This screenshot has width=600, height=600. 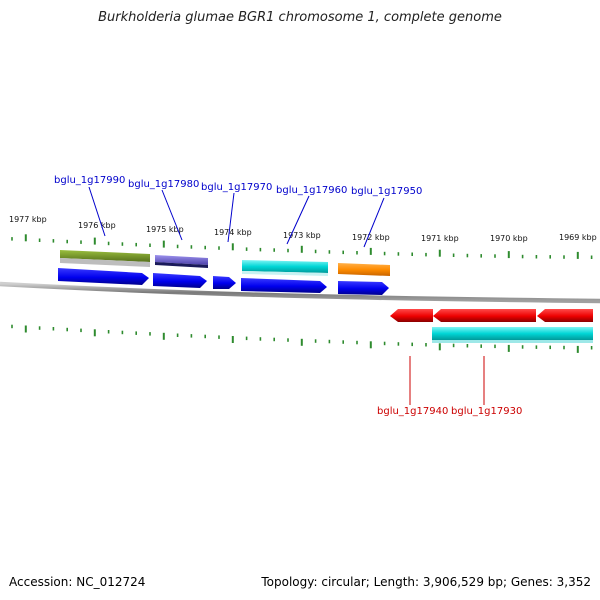 I want to click on feature-cyan-shadow, so click(x=285, y=273).